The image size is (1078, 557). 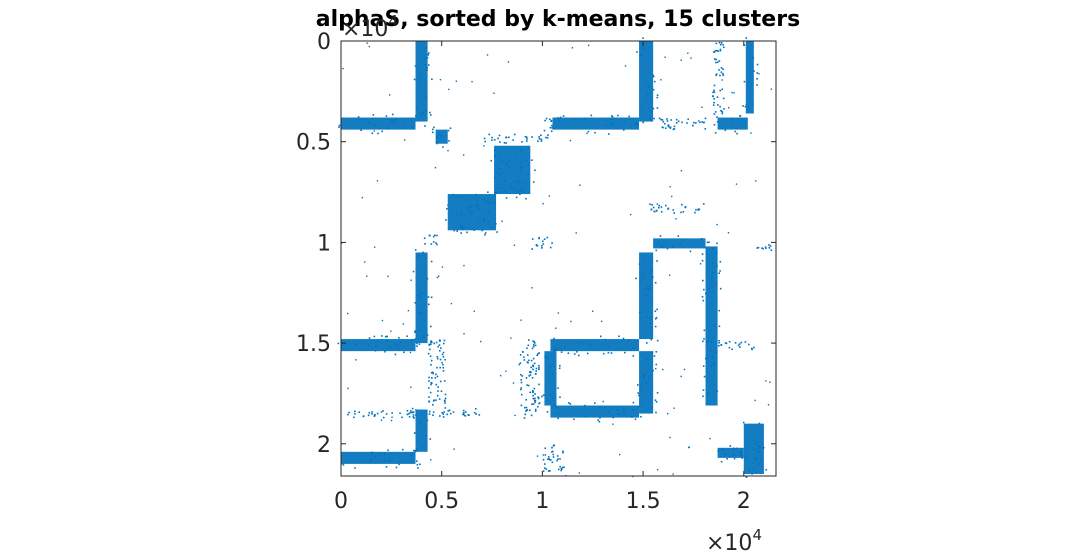 What do you see at coordinates (558, 19) in the screenshot?
I see `chart-title: alphaS, sorted by k-means, 15 clusters` at bounding box center [558, 19].